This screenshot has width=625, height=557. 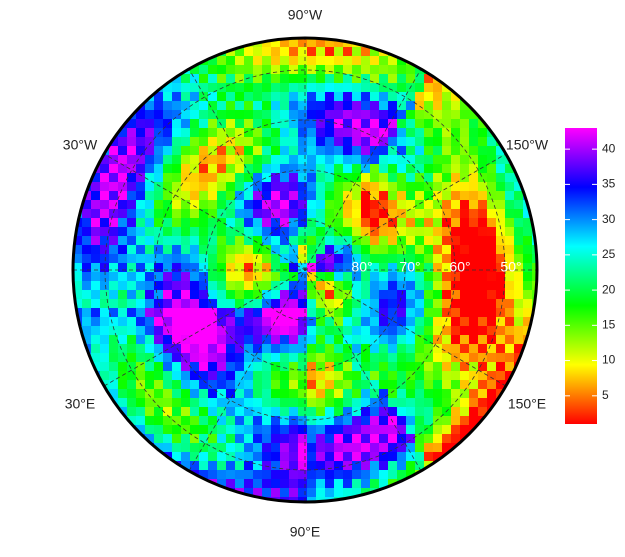 I want to click on colorbar-tick-label: 35, so click(x=609, y=184).